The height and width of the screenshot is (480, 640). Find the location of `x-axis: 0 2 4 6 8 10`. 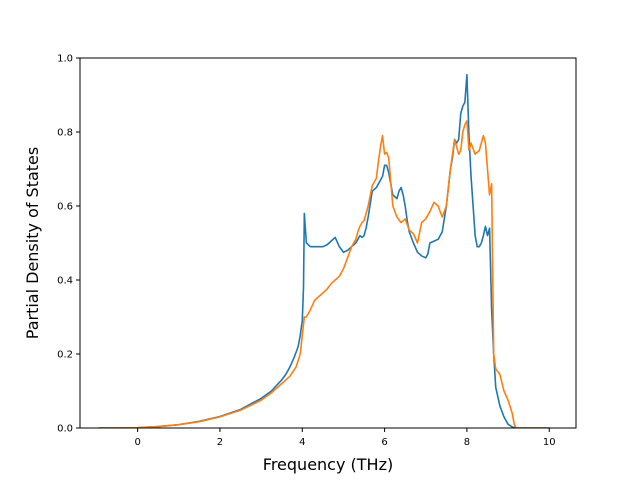

x-axis: 0 2 4 6 8 10 is located at coordinates (345, 438).